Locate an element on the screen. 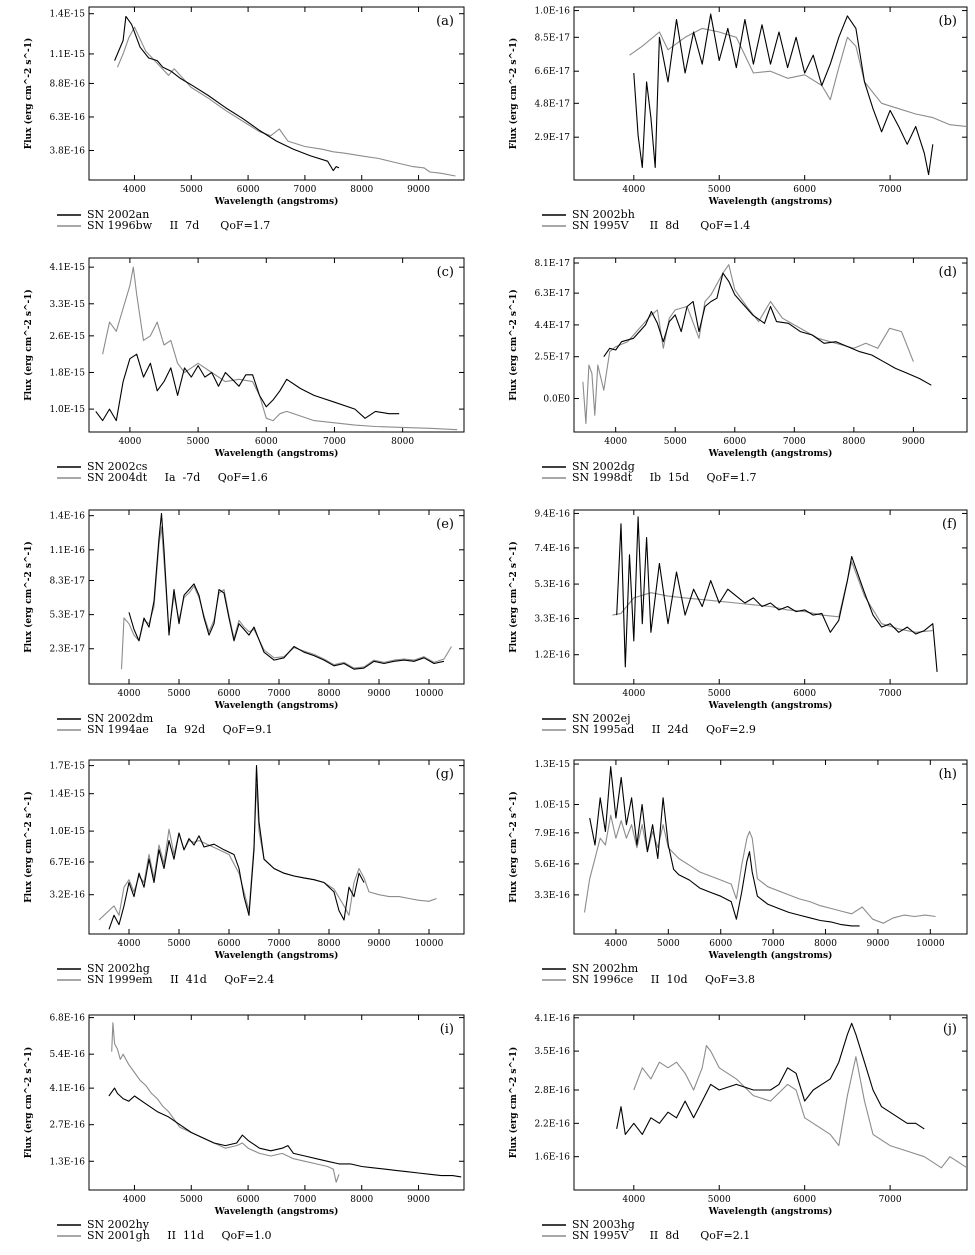  panel-letter: (f) is located at coordinates (949, 524).